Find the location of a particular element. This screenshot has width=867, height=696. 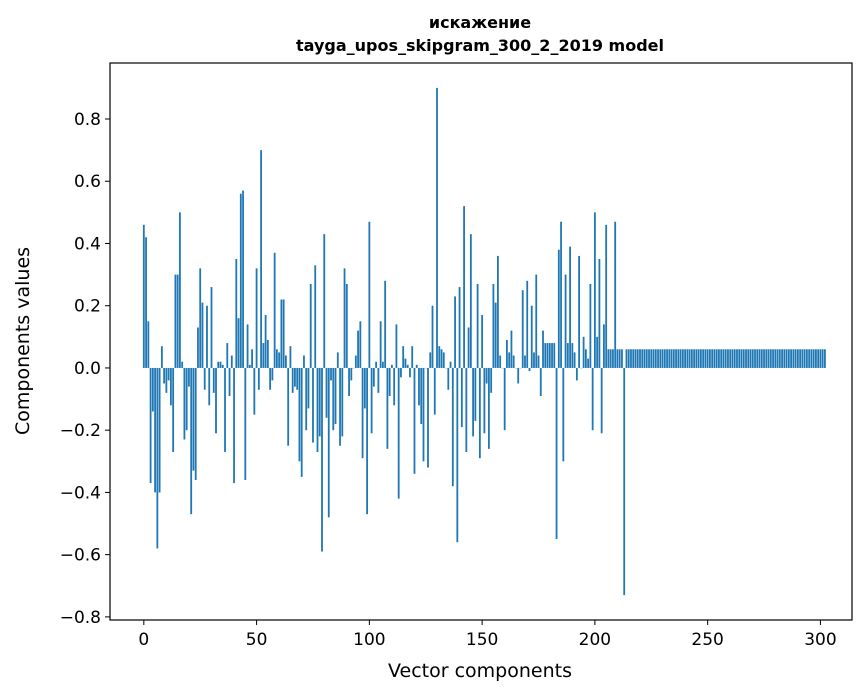

x-tick-label: 150 is located at coordinates (482, 640).